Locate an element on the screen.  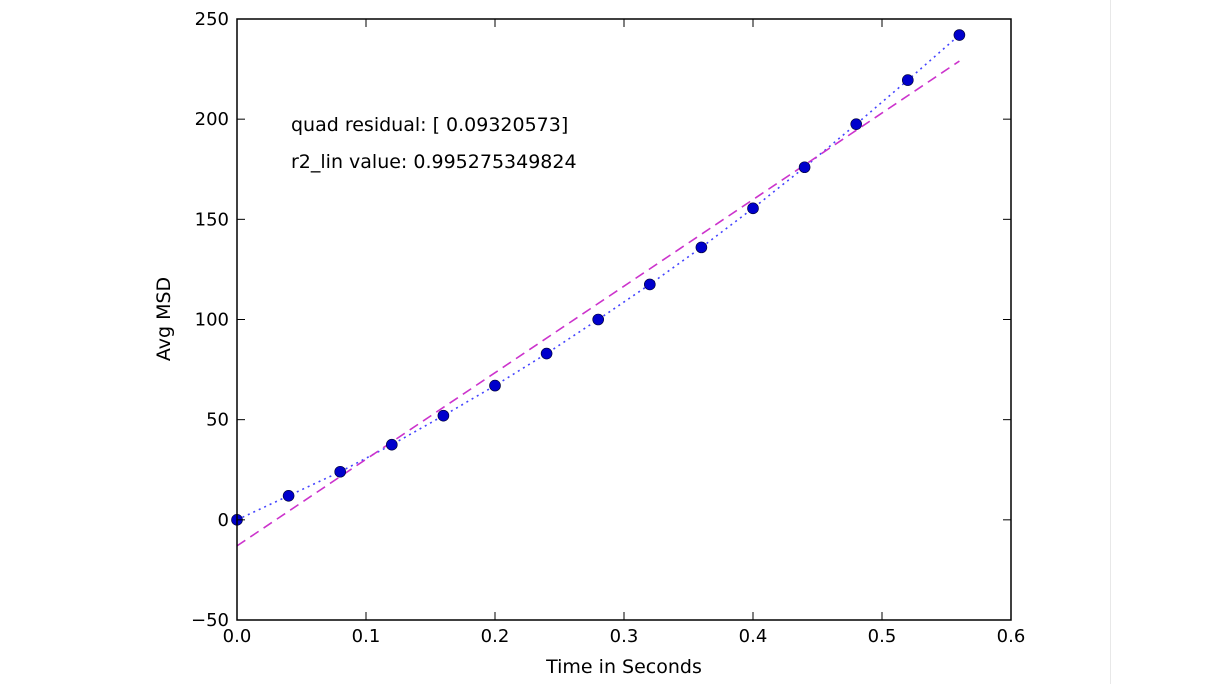
y-tick-label: 150 is located at coordinates (212, 219).